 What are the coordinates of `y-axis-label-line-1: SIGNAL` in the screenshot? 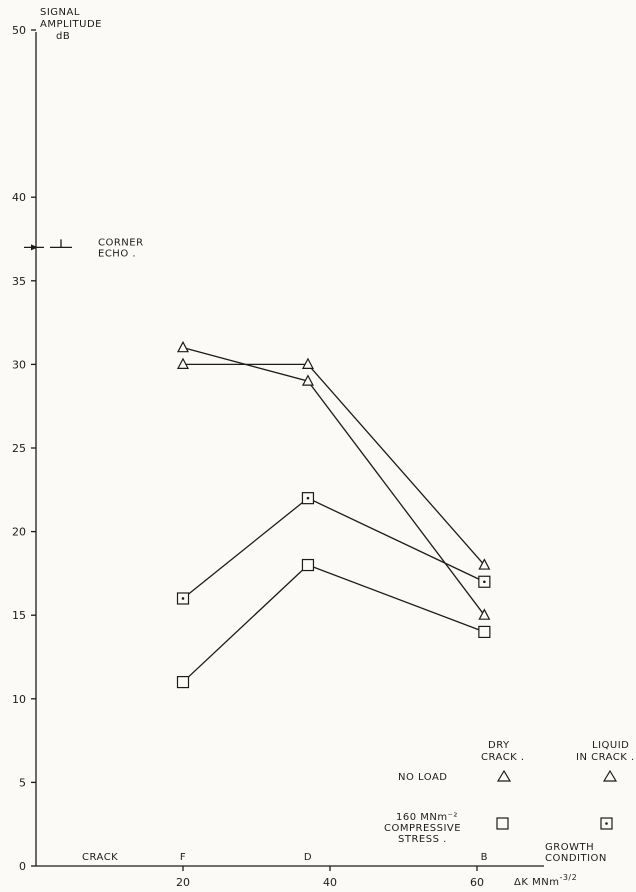 It's located at (60, 12).